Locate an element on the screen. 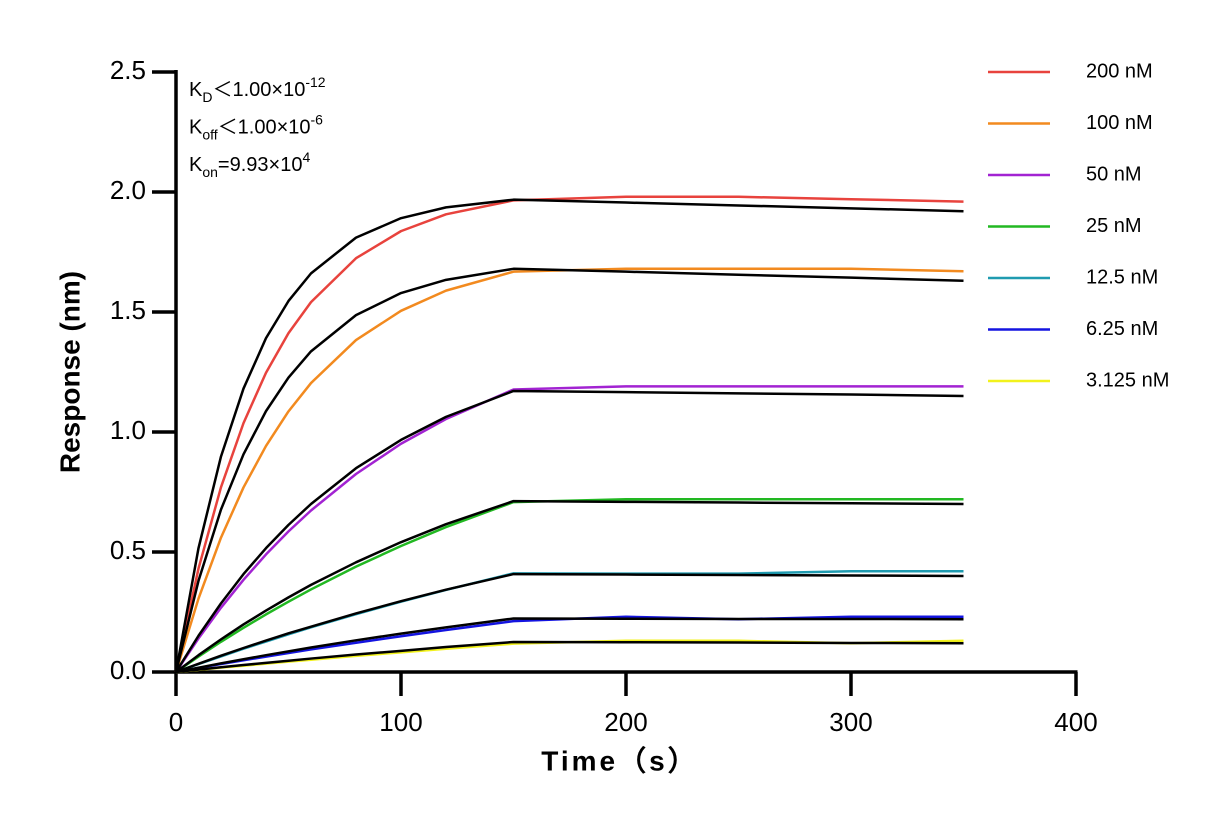 This screenshot has width=1232, height=825. y-tick-label: 2.5 is located at coordinates (128, 70).